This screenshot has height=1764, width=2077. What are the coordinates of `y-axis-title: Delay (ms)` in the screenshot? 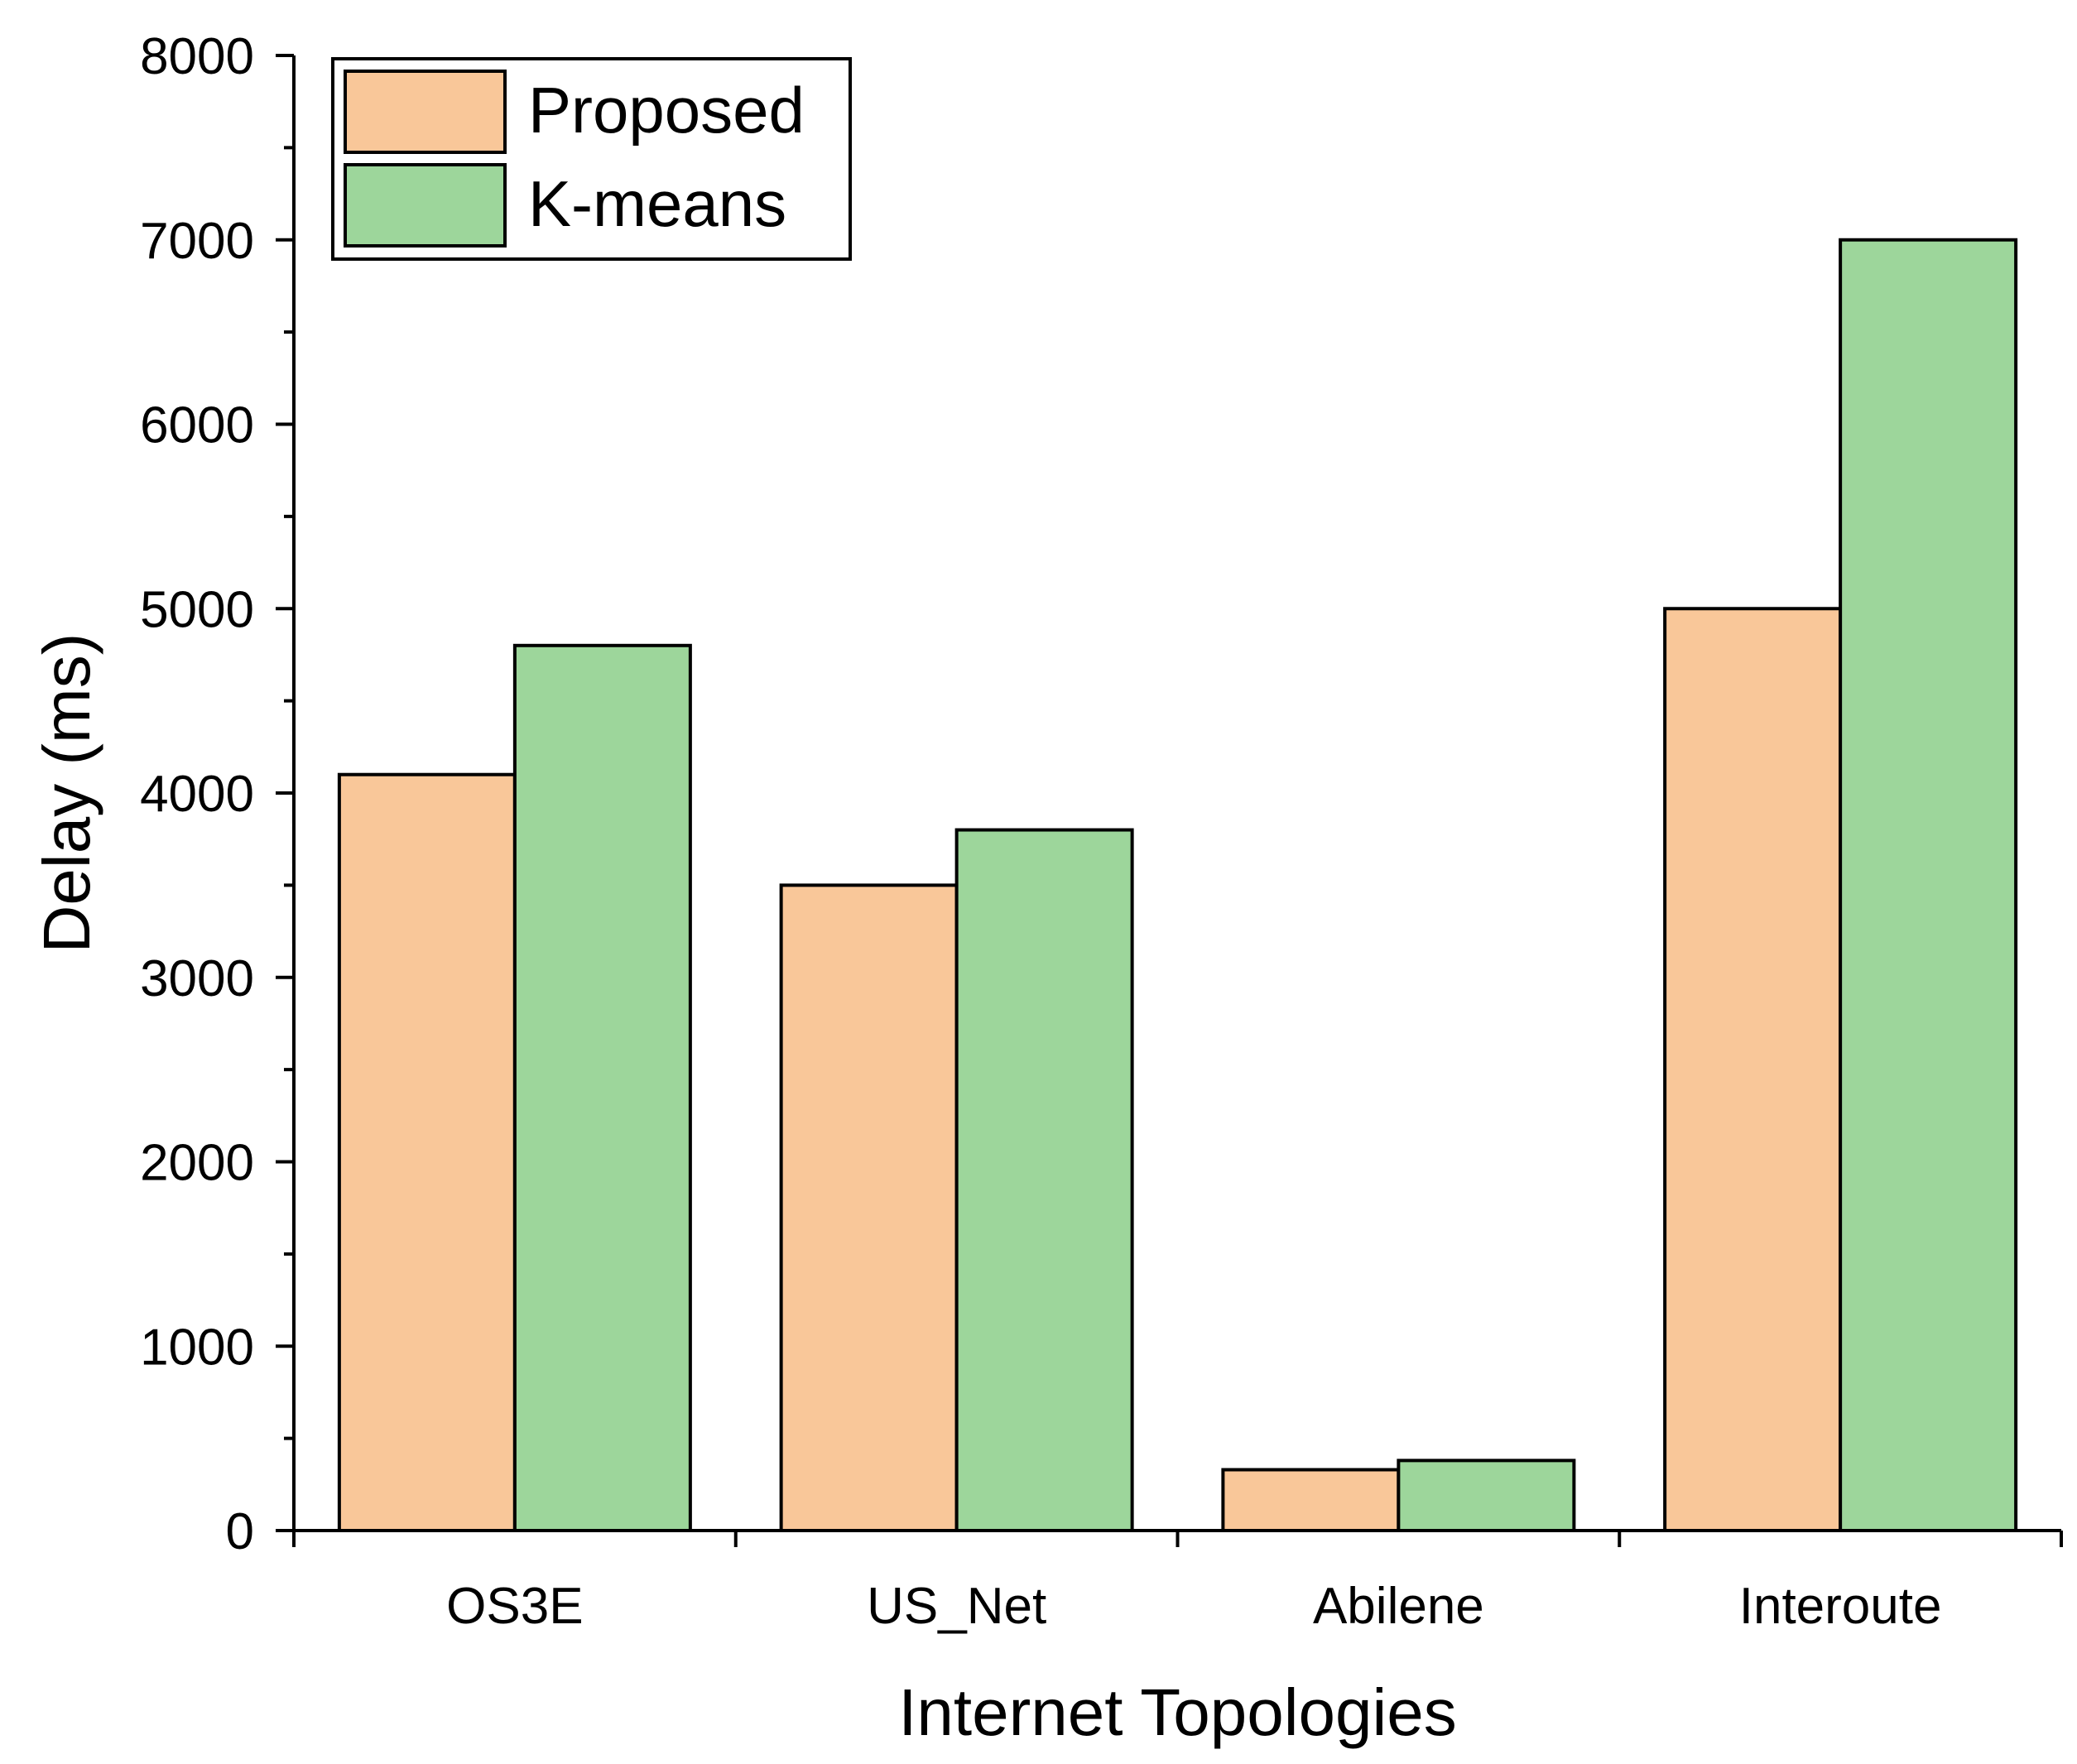 It's located at (66, 793).